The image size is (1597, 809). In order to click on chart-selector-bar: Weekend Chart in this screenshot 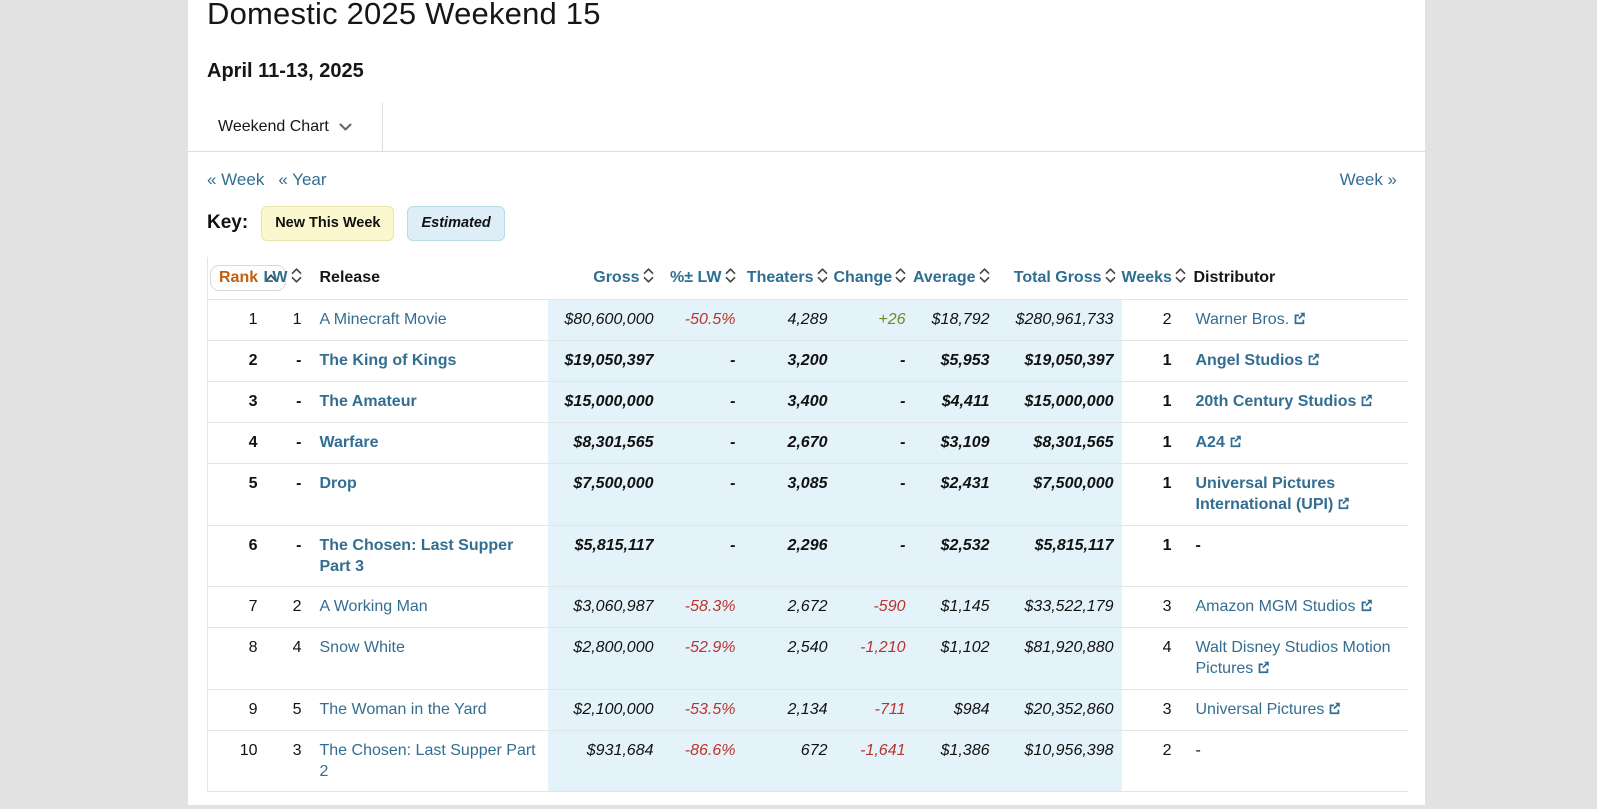, I will do `click(806, 127)`.